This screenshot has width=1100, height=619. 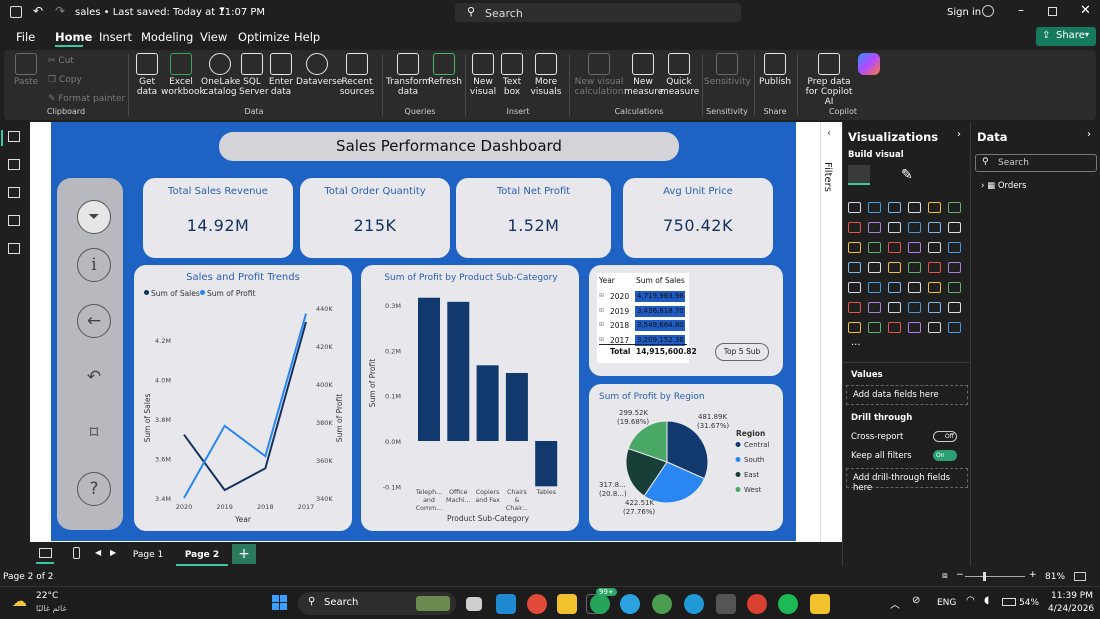 What do you see at coordinates (643, 297) in the screenshot?
I see `table-row: ⊞ 2020 4,719,963.96` at bounding box center [643, 297].